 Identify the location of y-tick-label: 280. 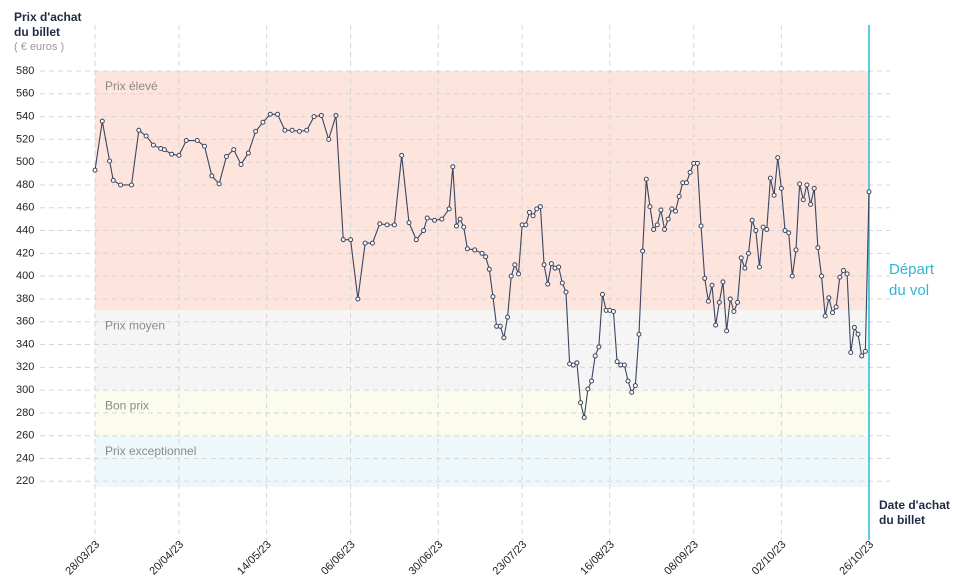
(25, 413).